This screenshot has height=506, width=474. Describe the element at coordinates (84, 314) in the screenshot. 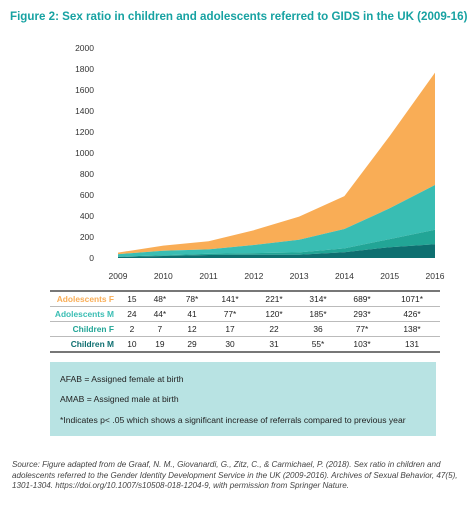

I see `row-label: Adolescents M` at that location.